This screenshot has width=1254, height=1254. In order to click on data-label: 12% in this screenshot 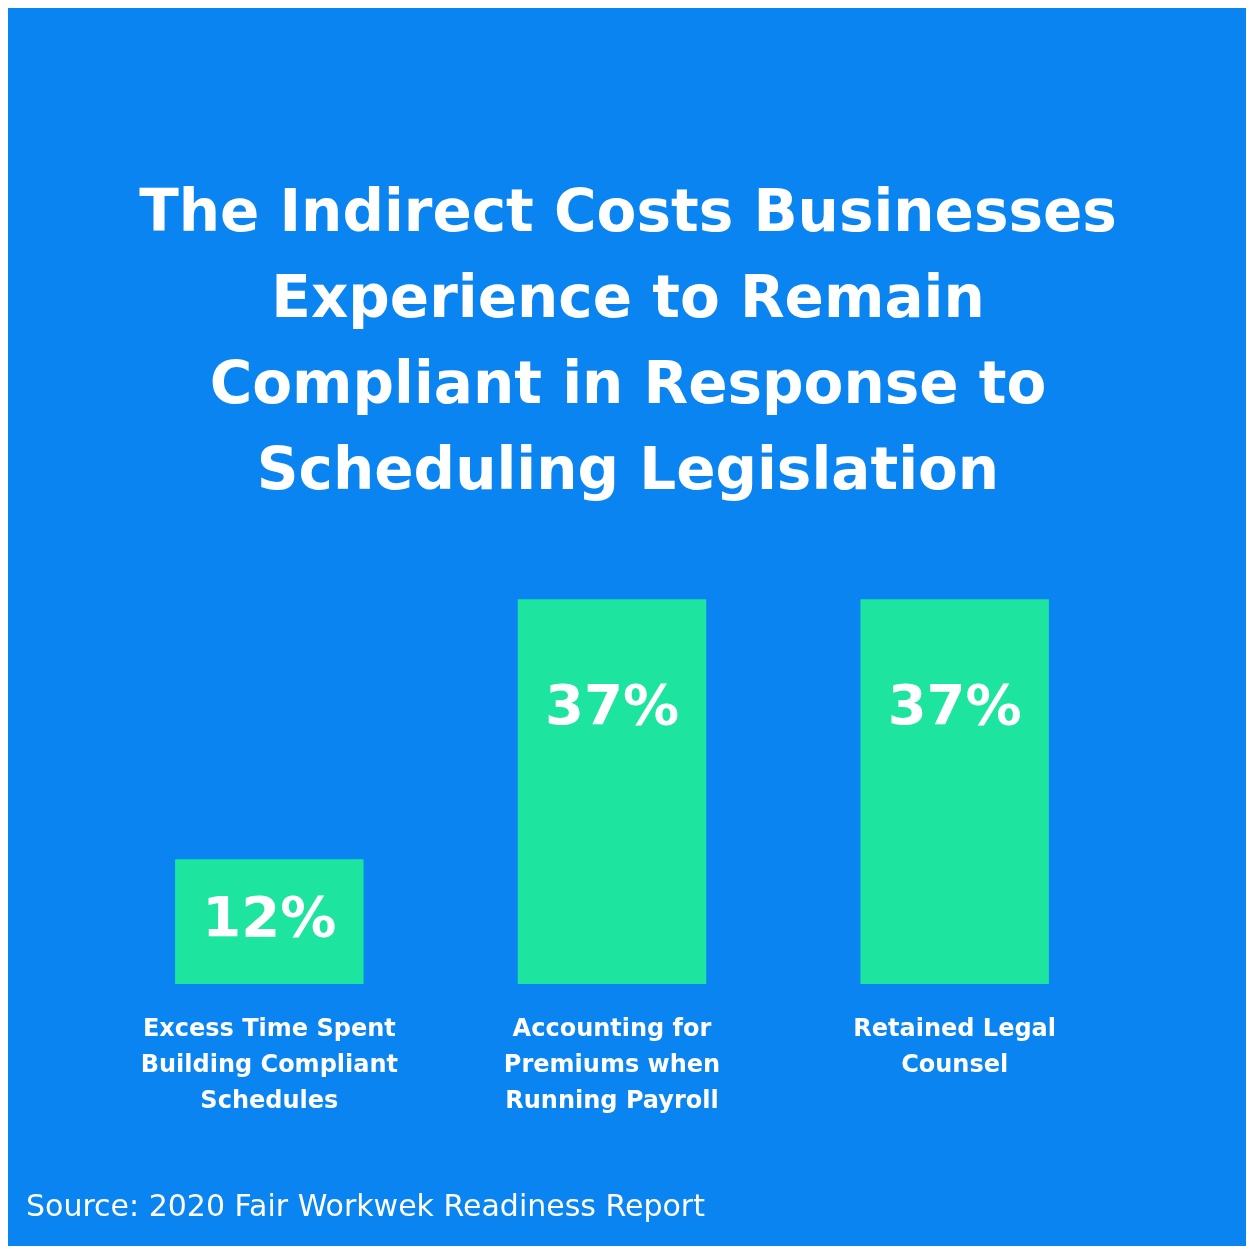, I will do `click(269, 917)`.